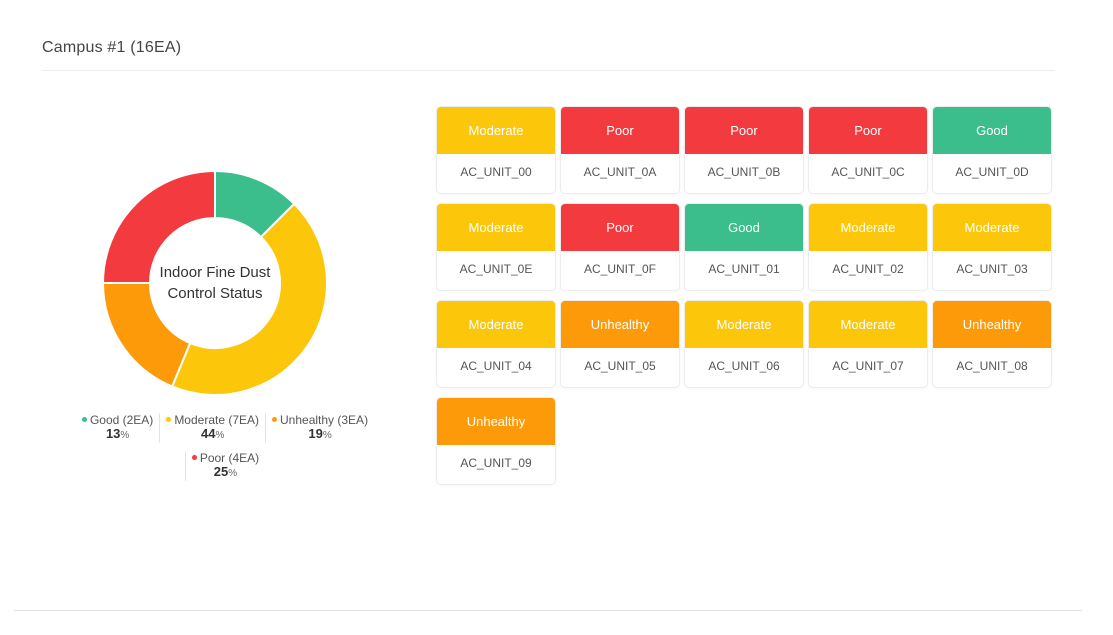 This screenshot has height=635, width=1113. I want to click on unit-card: Moderate AC_UNIT_02, so click(868, 247).